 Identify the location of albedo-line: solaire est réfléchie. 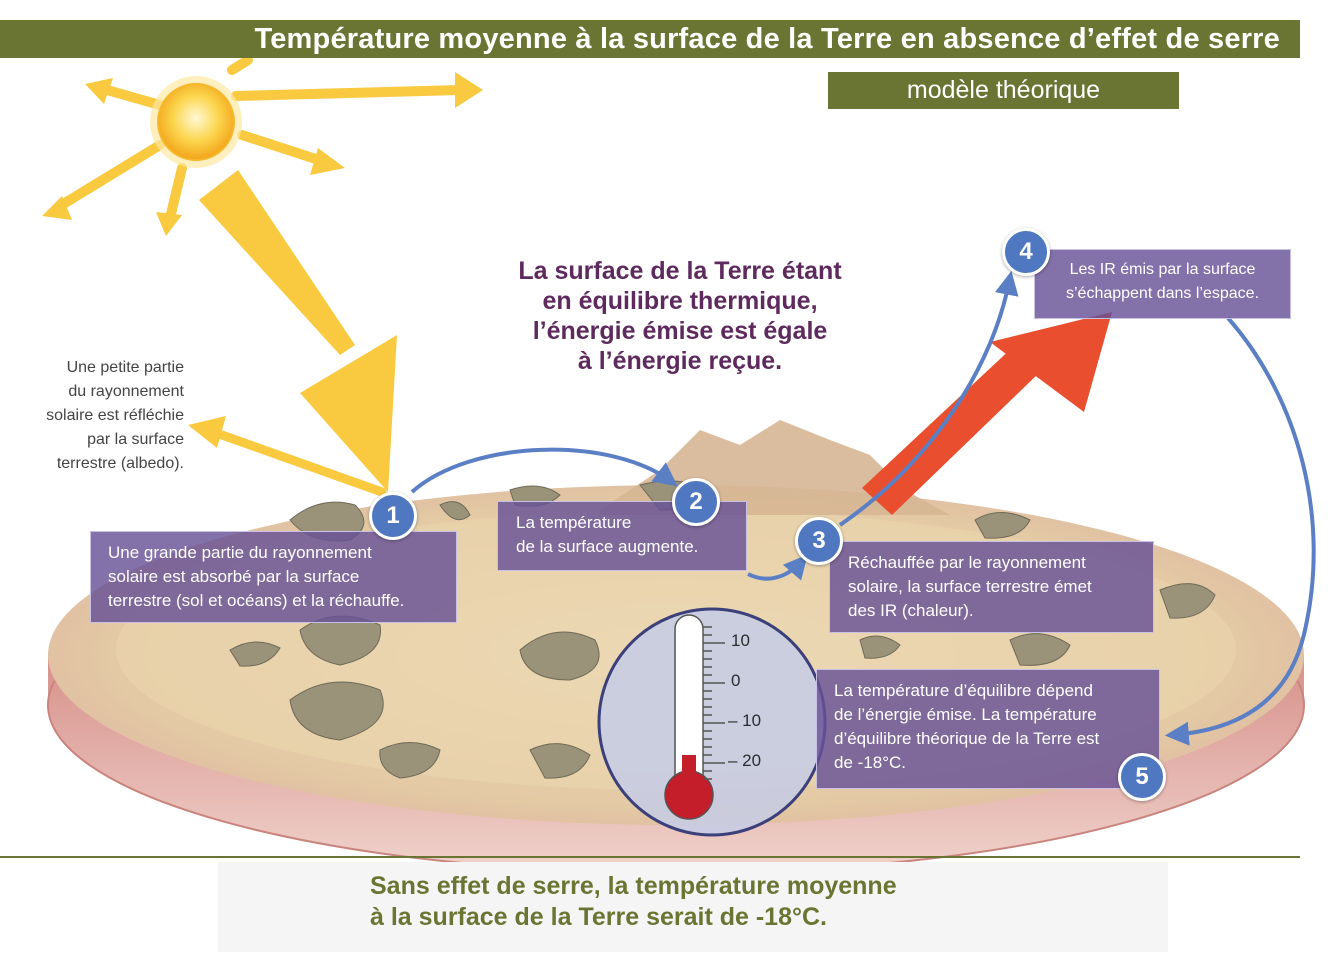
(115, 415).